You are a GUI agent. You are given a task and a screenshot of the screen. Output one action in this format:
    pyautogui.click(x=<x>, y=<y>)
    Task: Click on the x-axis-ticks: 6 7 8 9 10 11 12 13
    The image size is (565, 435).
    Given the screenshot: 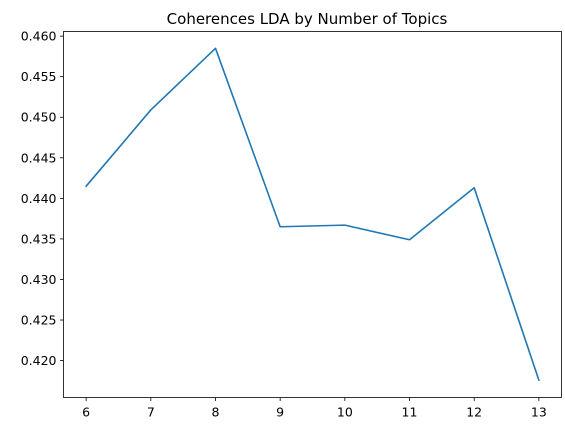 What is the action you would take?
    pyautogui.click(x=314, y=408)
    